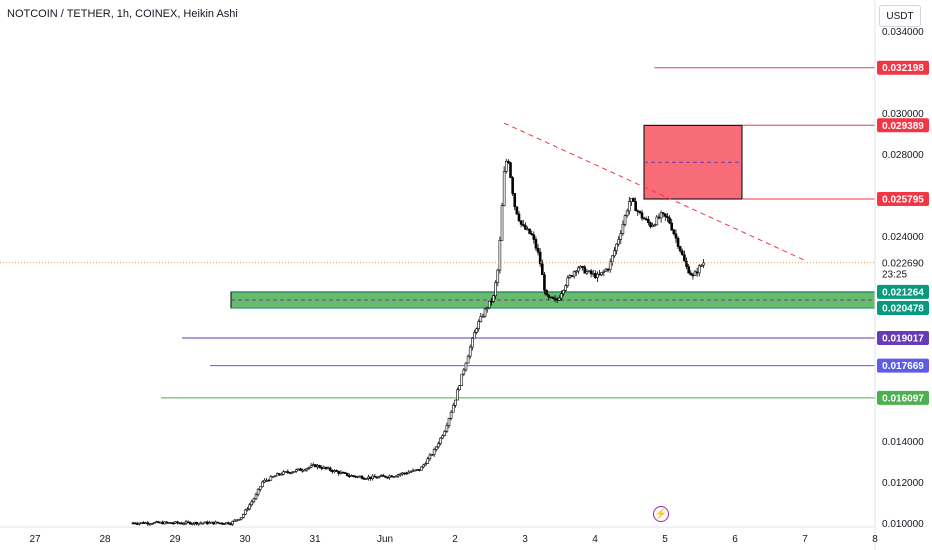 This screenshot has height=550, width=932. I want to click on trend-line, so click(654, 191).